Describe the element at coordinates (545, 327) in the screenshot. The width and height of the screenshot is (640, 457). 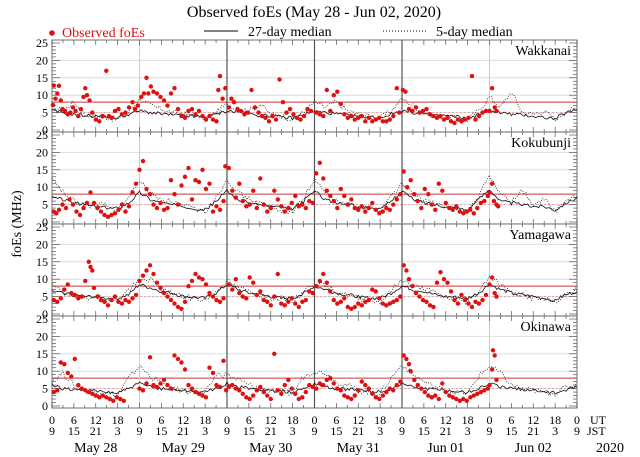
I see `station-label: Okinawa` at that location.